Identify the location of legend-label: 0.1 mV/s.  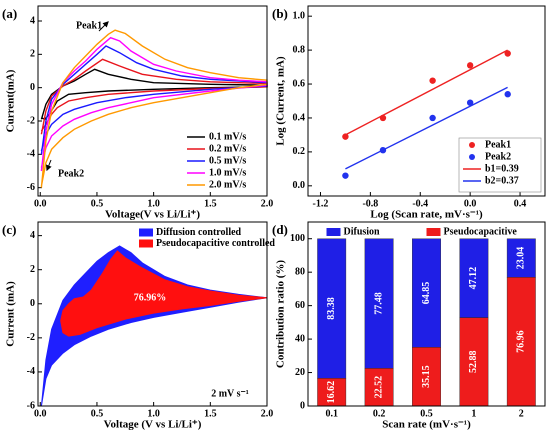
(227, 136).